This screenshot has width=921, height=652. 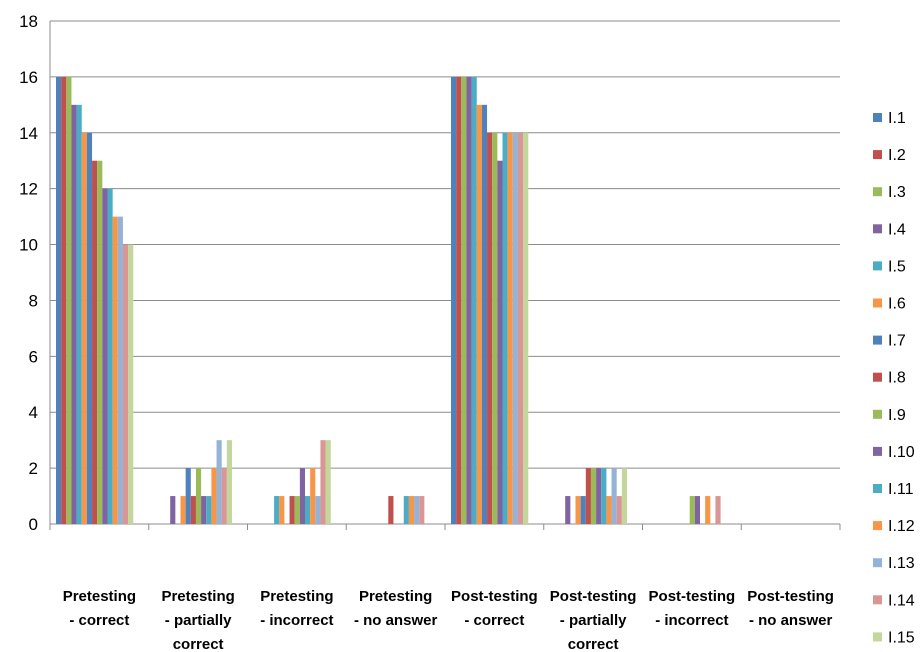 What do you see at coordinates (28, 189) in the screenshot?
I see `y-tick-label: 12` at bounding box center [28, 189].